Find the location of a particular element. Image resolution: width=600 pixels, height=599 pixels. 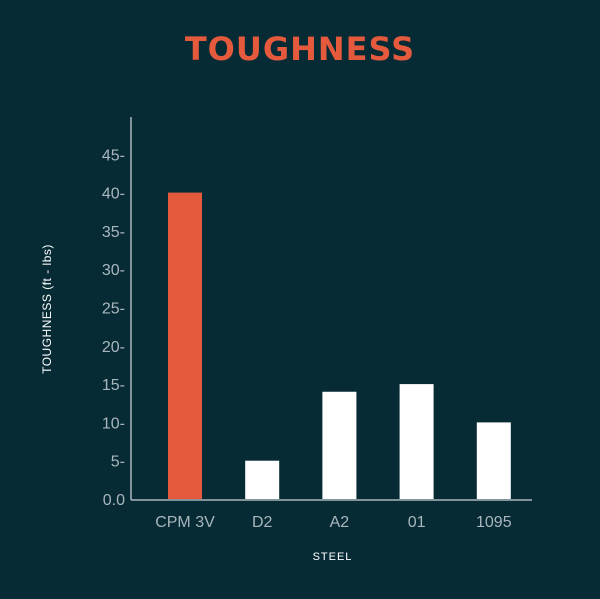

chart-title: TOUGHNESS is located at coordinates (300, 49).